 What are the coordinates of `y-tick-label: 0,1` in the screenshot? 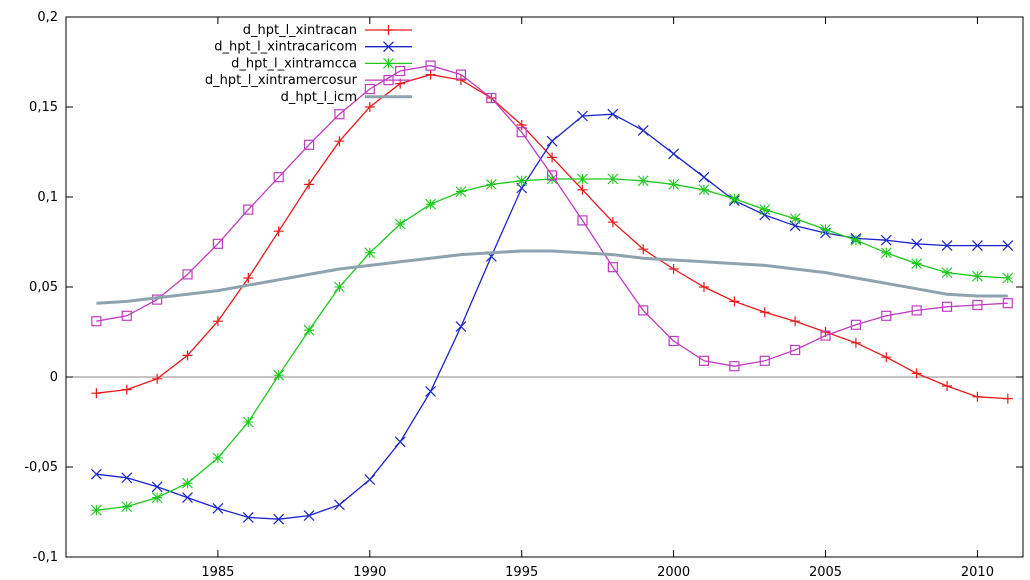 It's located at (47, 197).